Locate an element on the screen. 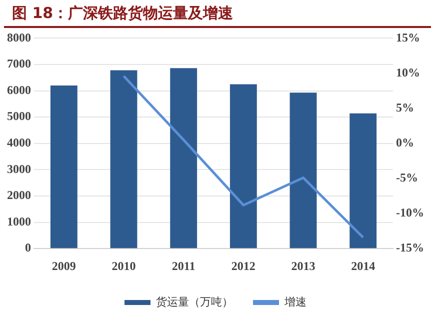  y-tick-label: 3000 is located at coordinates (19, 169).